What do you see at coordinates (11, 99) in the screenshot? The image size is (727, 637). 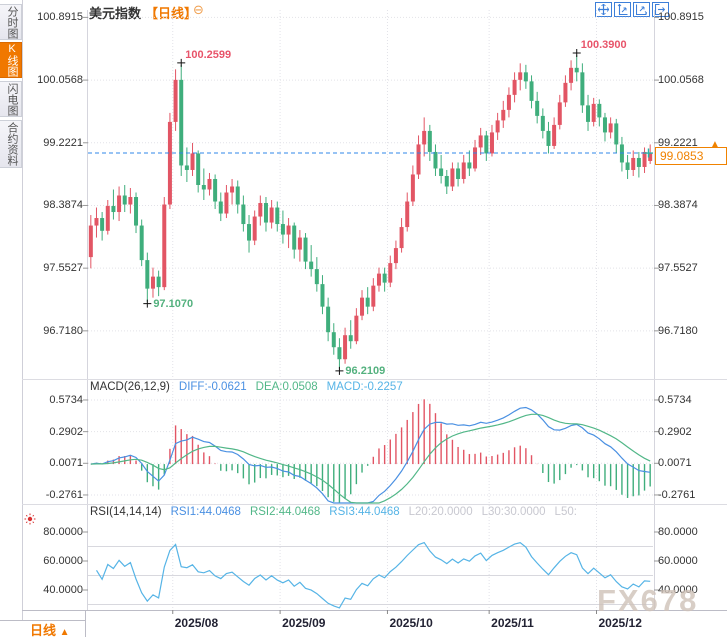 I see `sidebar-tab-2: 闪电图` at bounding box center [11, 99].